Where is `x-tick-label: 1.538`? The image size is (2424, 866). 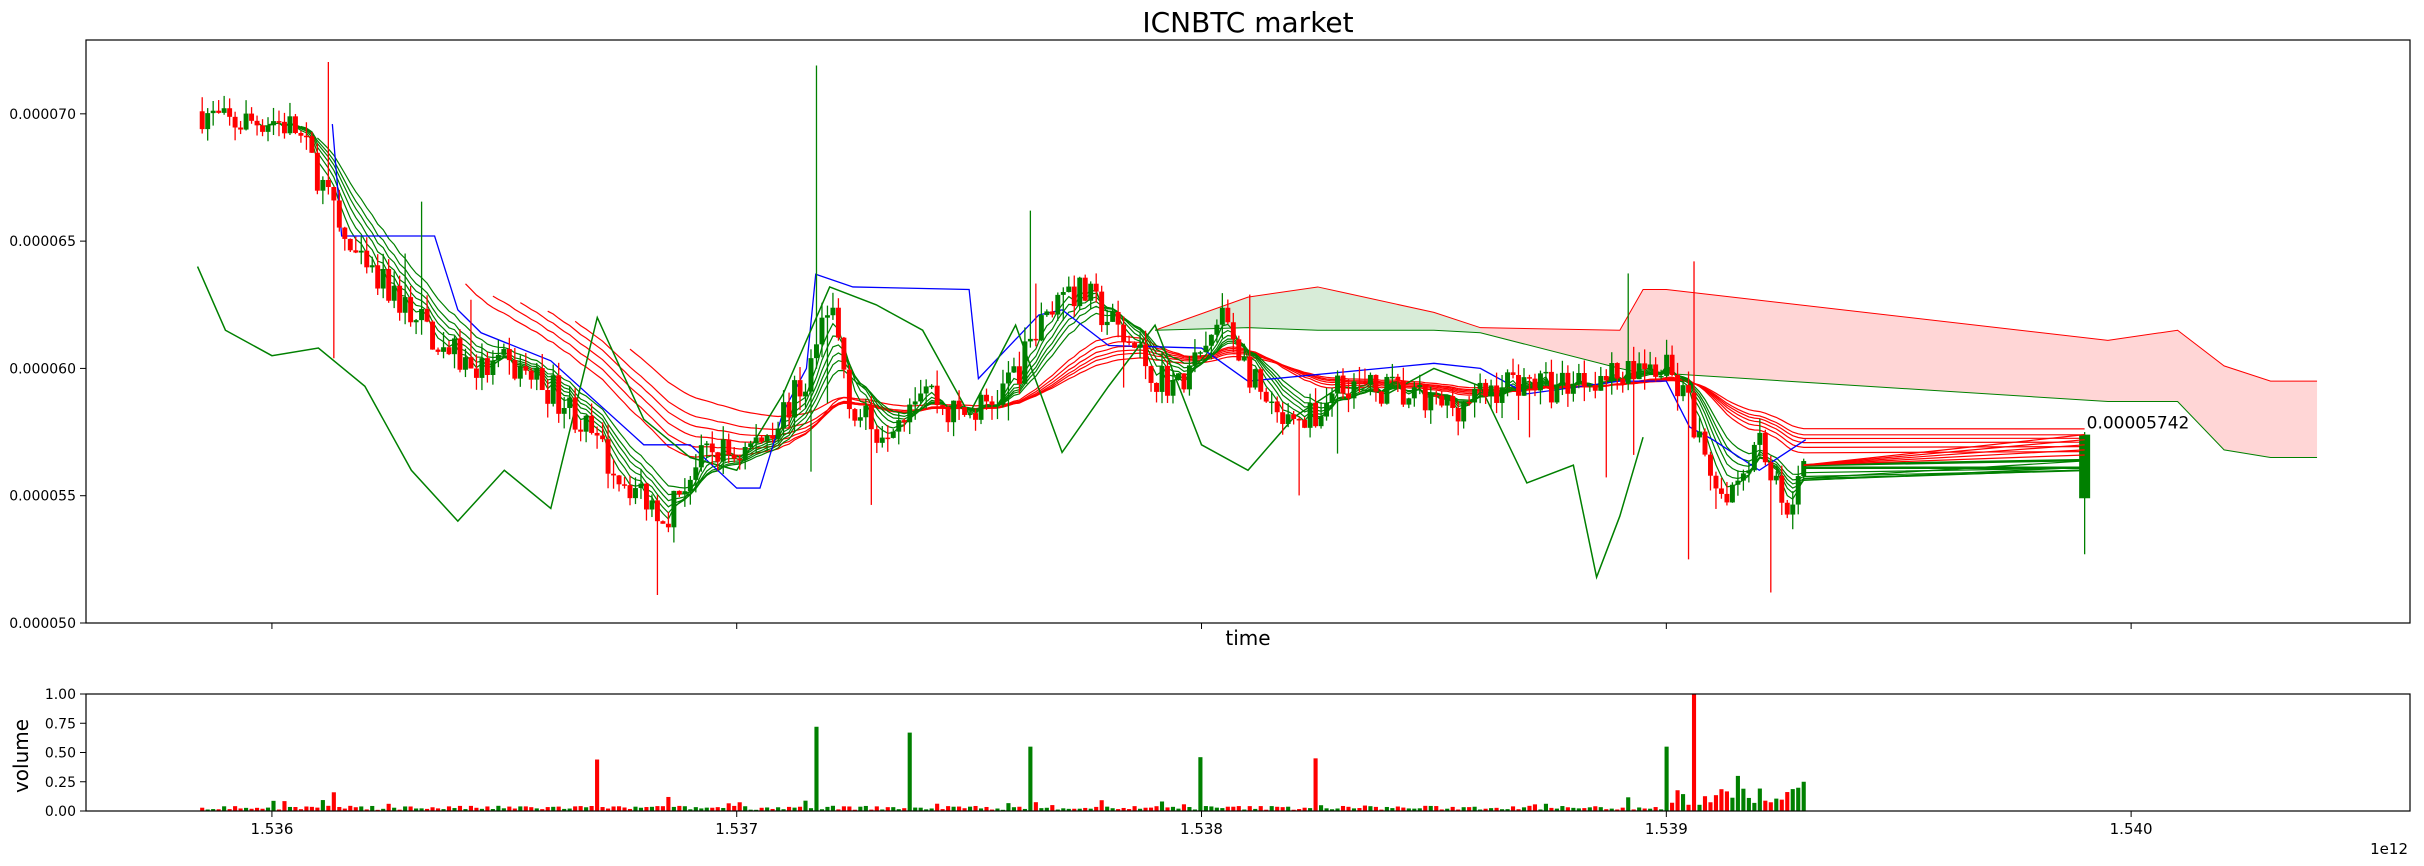 x-tick-label: 1.538 is located at coordinates (1201, 829).